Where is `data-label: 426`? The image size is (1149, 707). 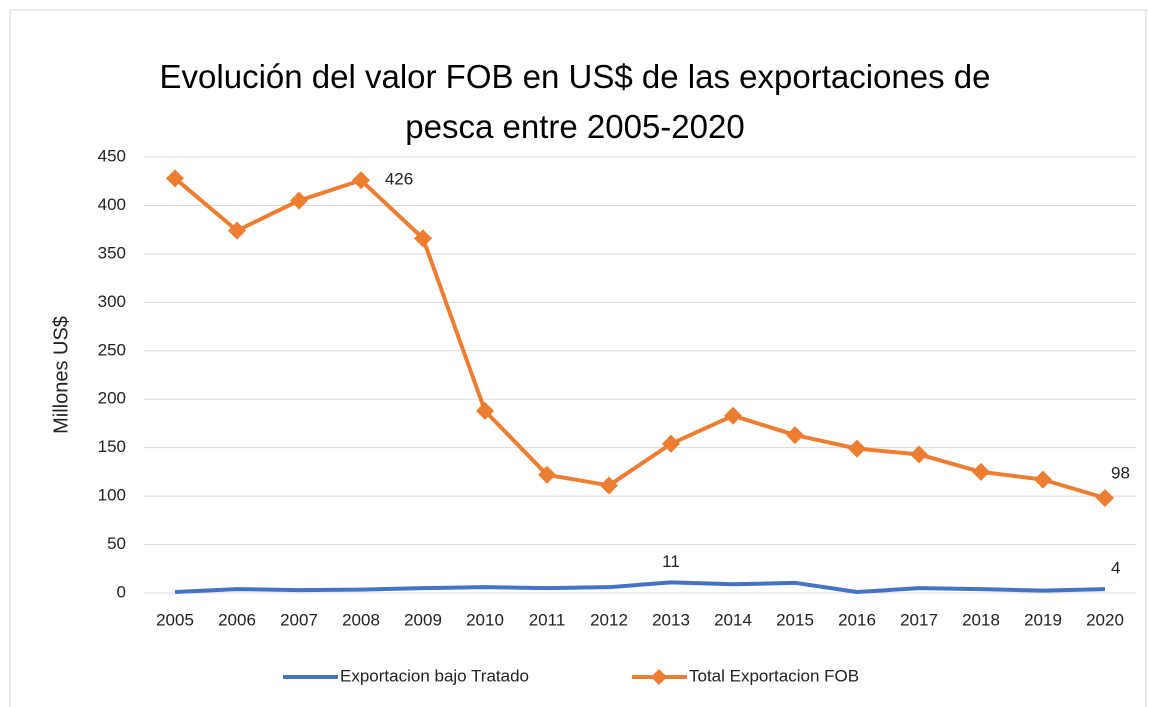 data-label: 426 is located at coordinates (399, 179).